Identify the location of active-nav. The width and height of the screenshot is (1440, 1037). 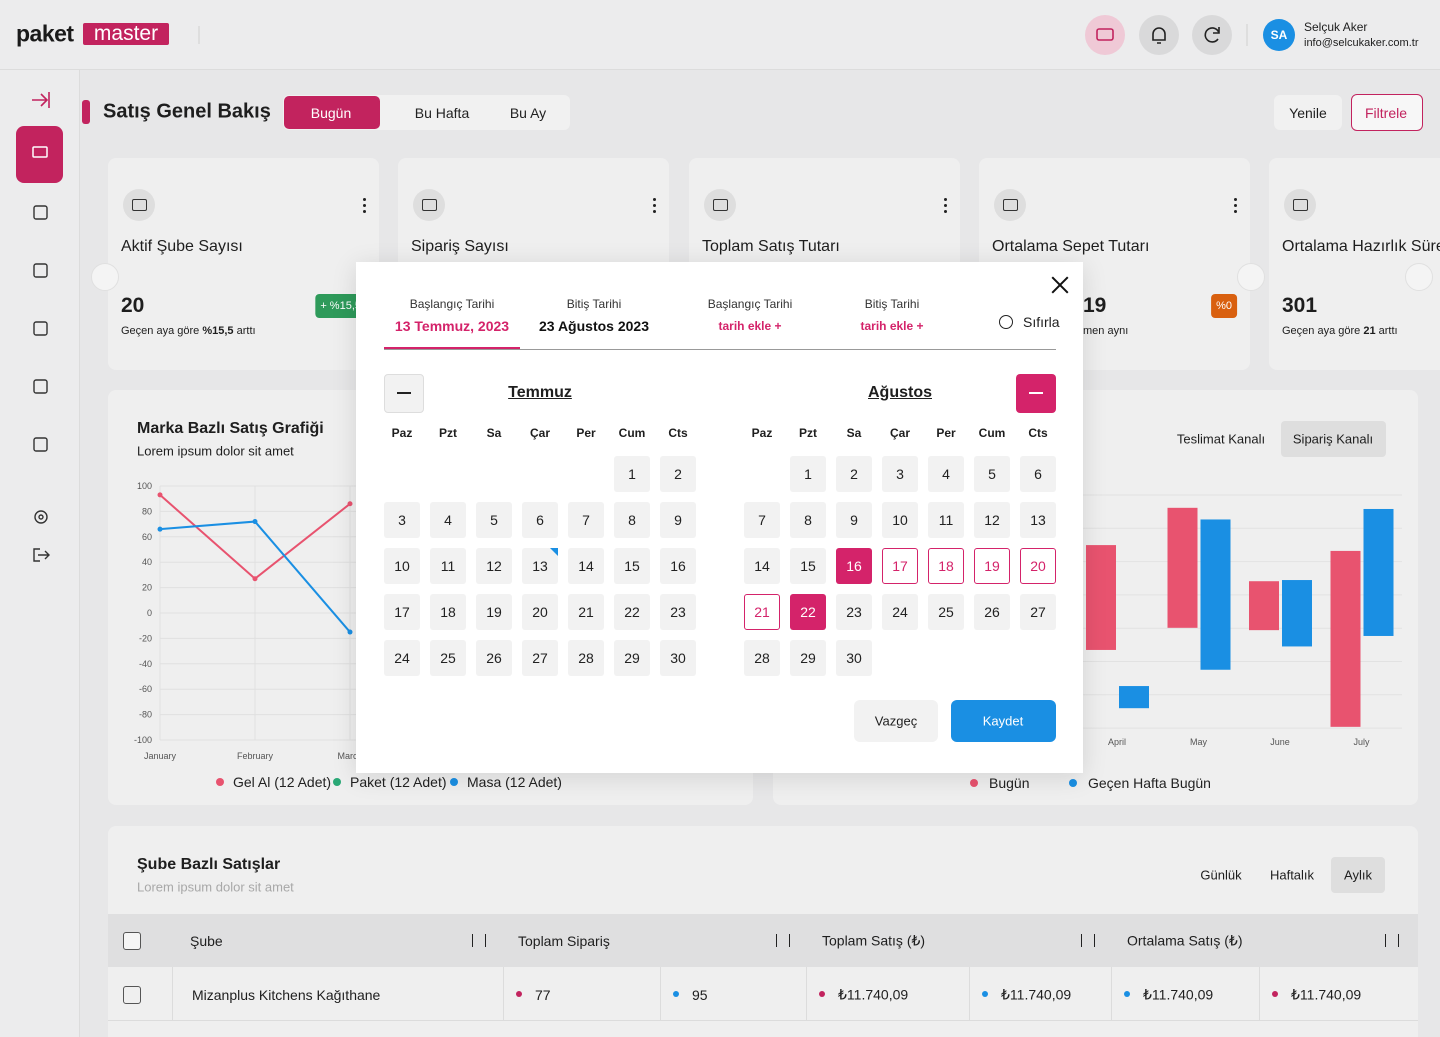
(39, 154).